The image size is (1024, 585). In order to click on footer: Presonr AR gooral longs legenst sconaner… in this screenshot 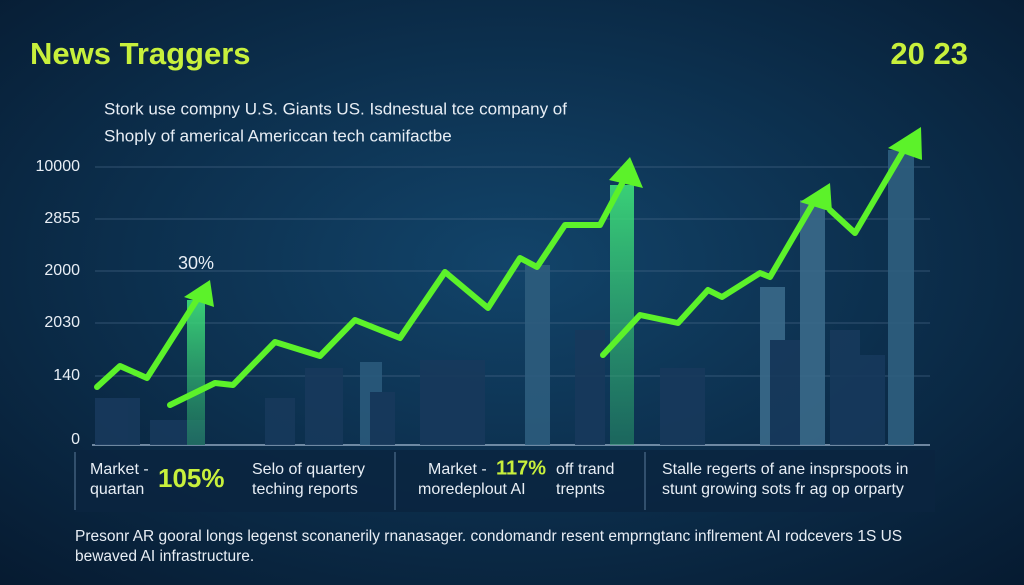, I will do `click(488, 536)`.